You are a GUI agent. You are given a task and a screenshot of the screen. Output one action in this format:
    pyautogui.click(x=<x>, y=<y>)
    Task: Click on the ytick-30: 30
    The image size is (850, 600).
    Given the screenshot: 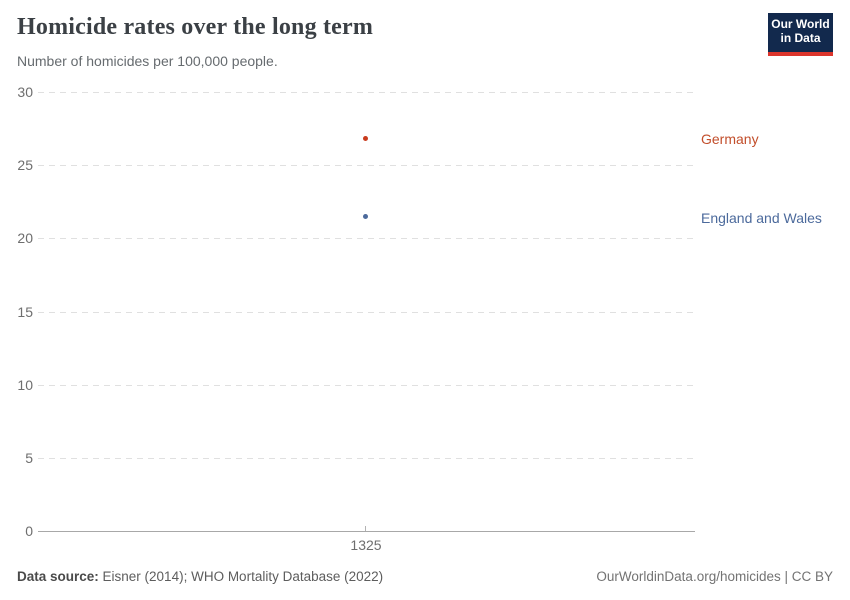 What is the action you would take?
    pyautogui.click(x=25, y=92)
    